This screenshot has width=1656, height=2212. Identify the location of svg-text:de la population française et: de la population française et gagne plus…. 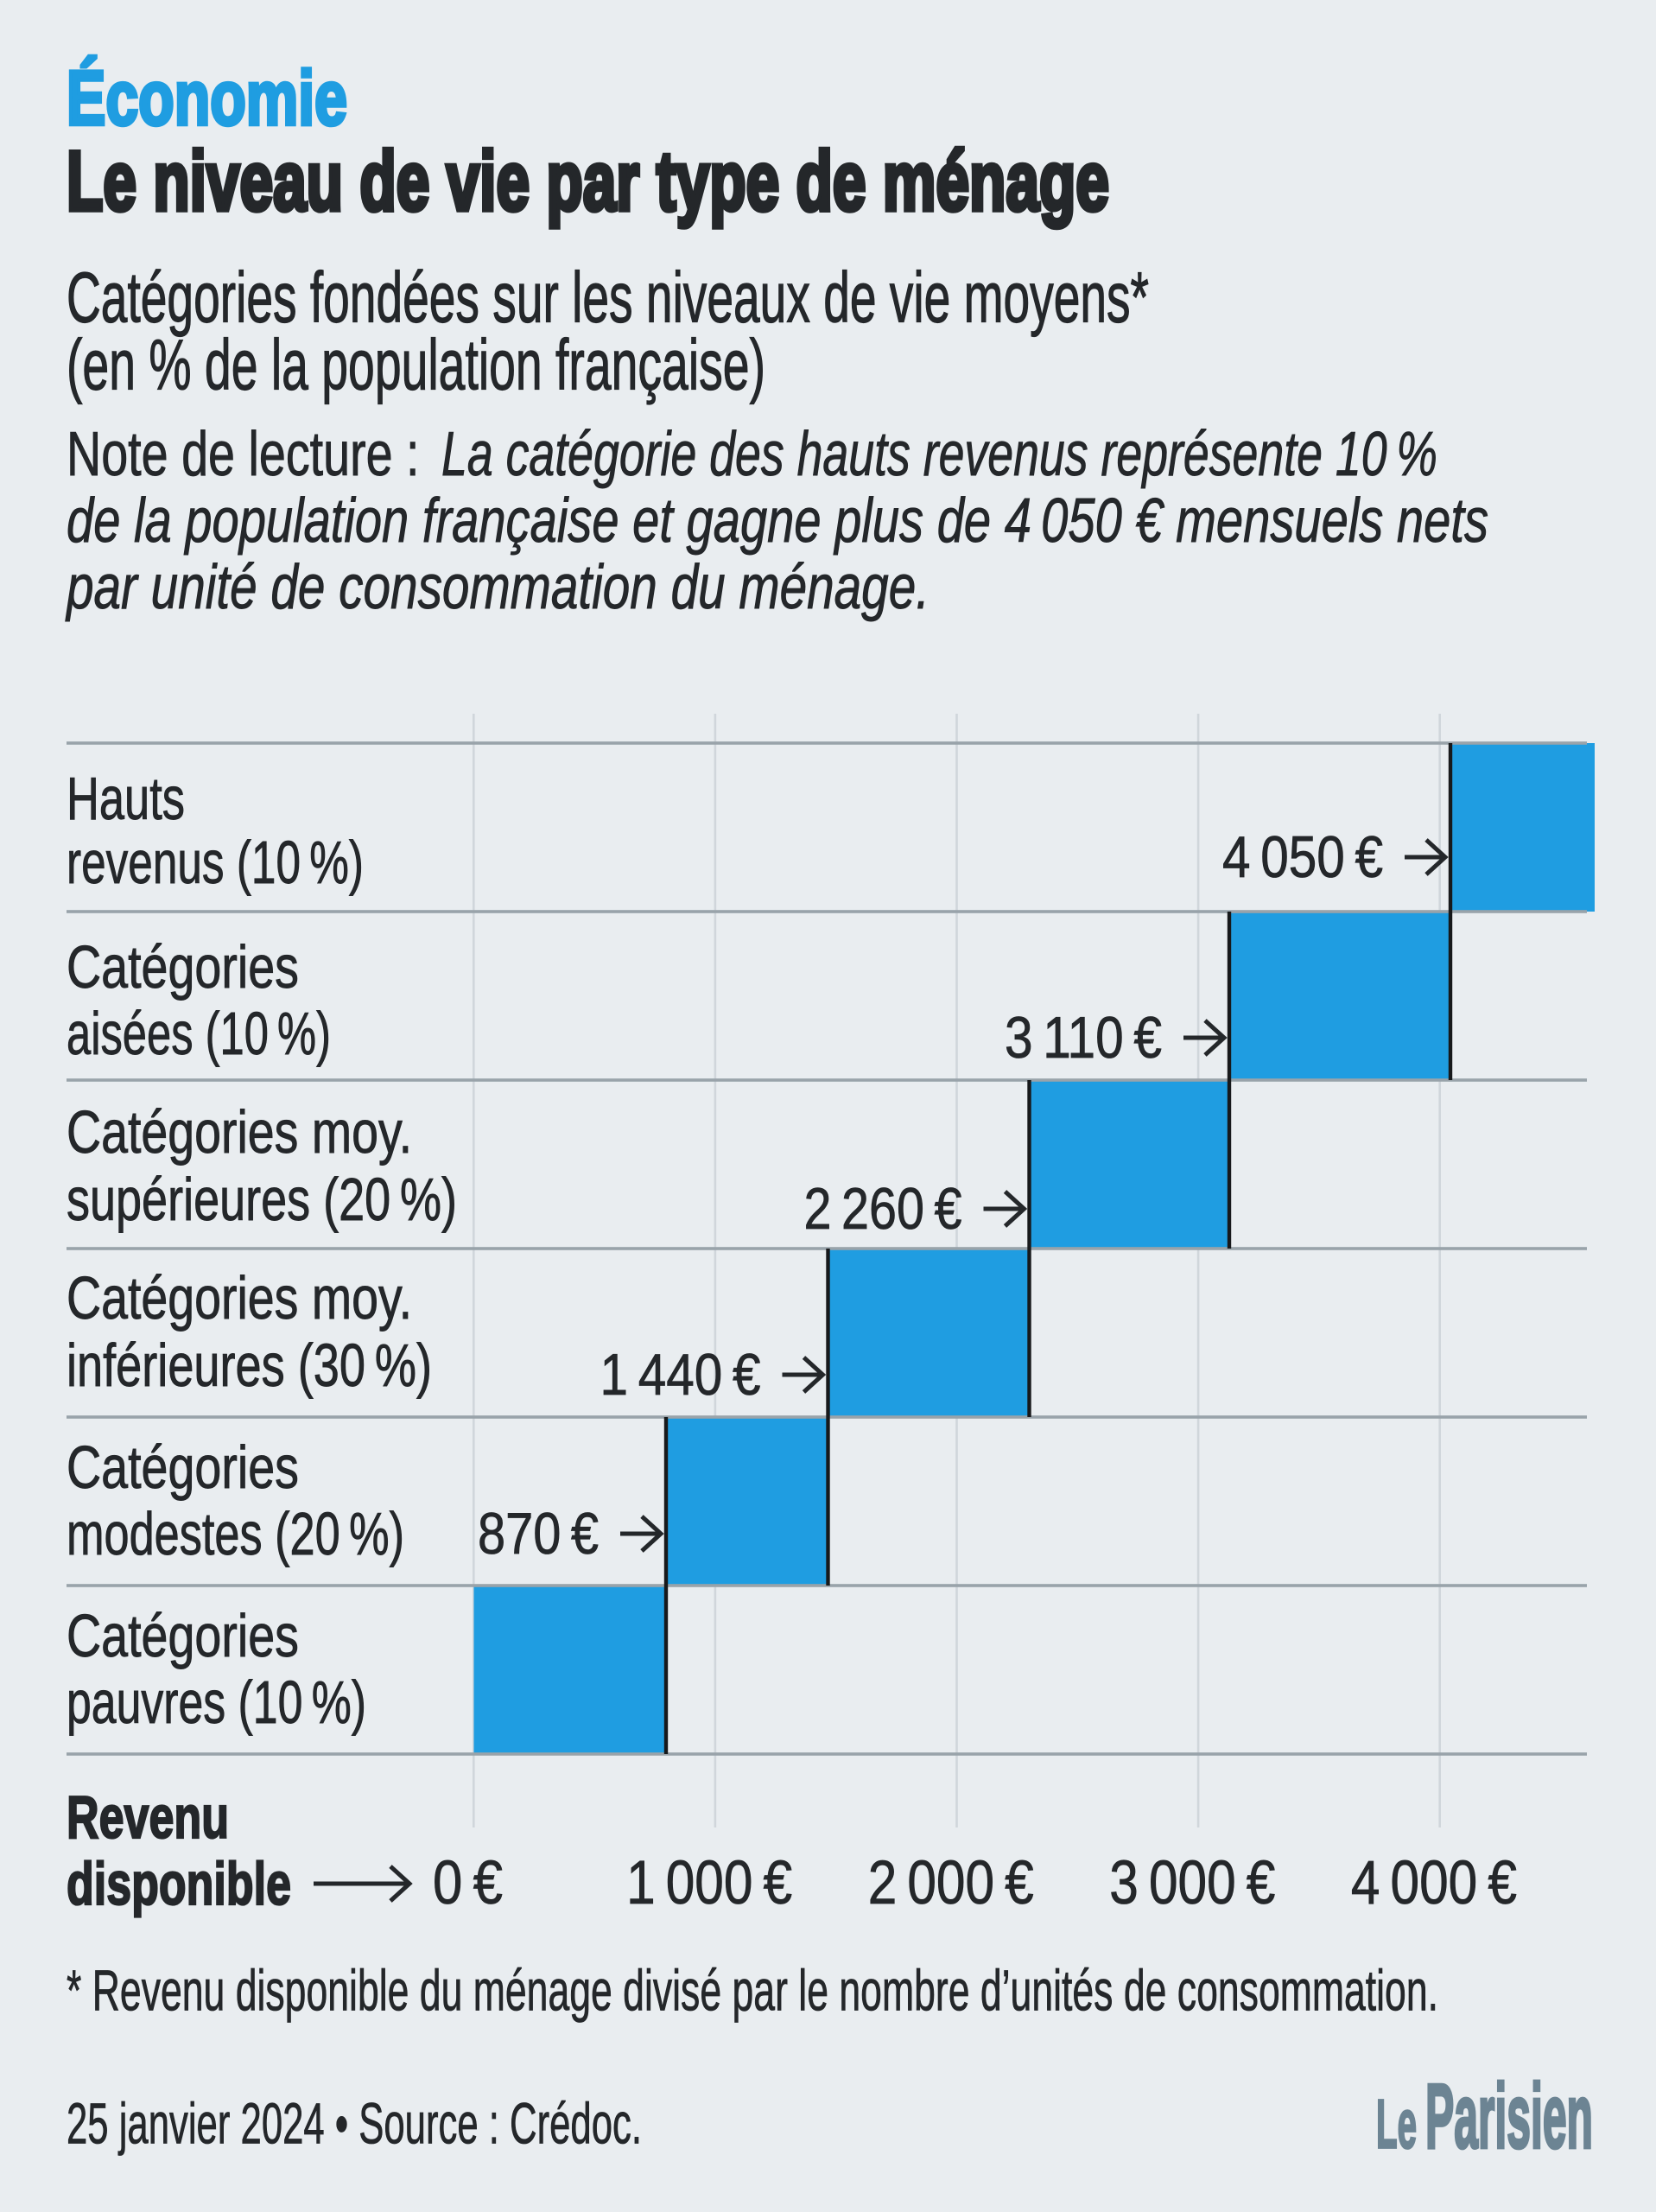
(777, 521).